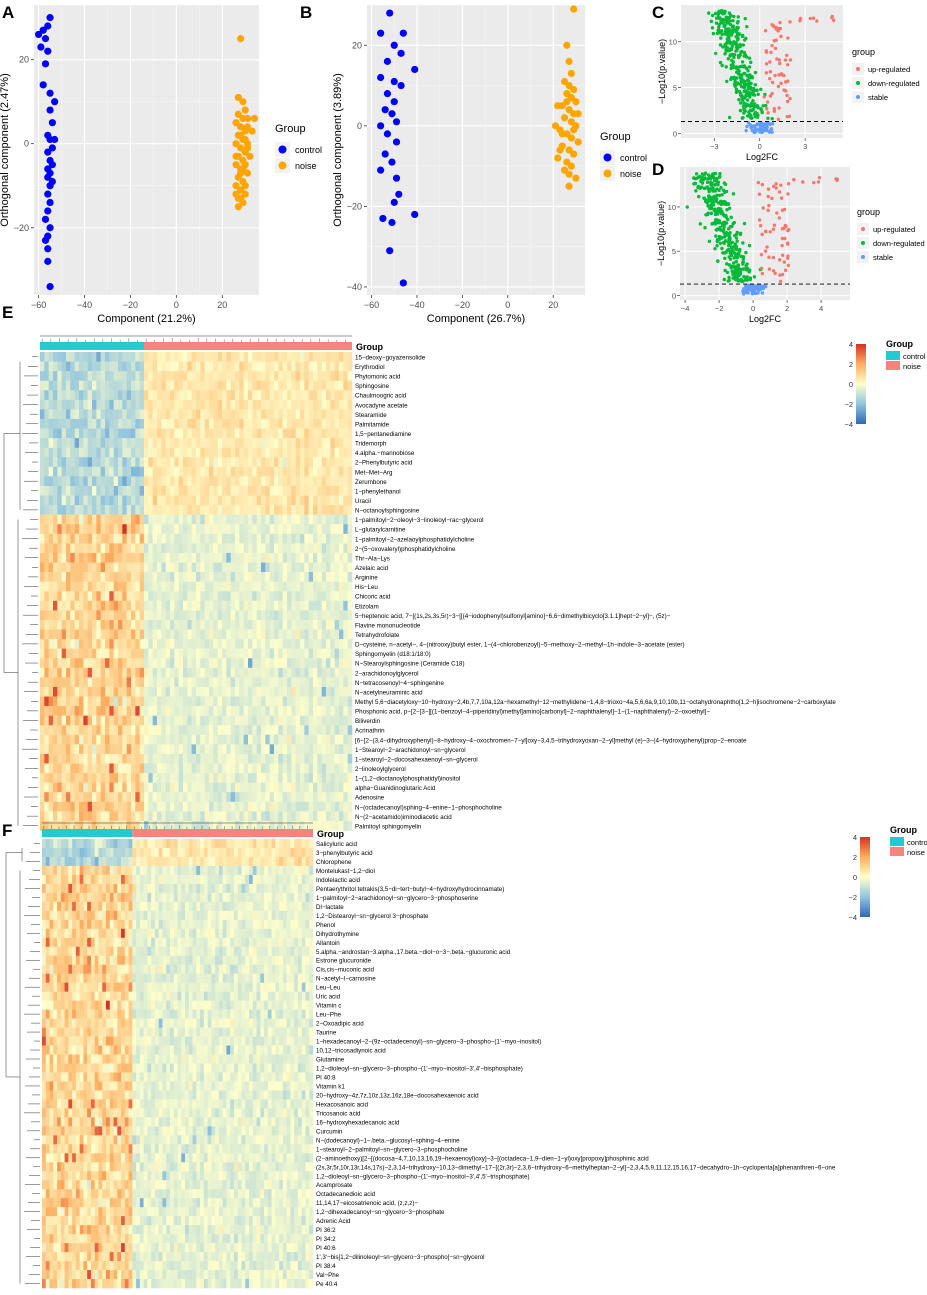 The image size is (927, 1295). What do you see at coordinates (50, 110) in the screenshot?
I see `point-control` at bounding box center [50, 110].